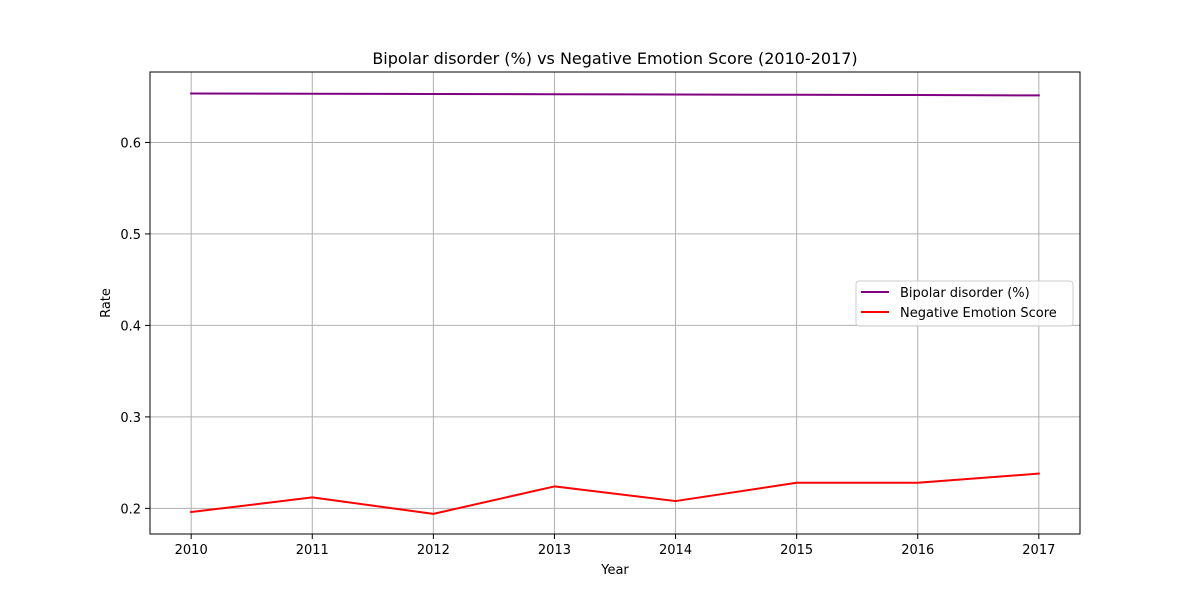  I want to click on series-line-bipolar-disorder, so click(615, 94).